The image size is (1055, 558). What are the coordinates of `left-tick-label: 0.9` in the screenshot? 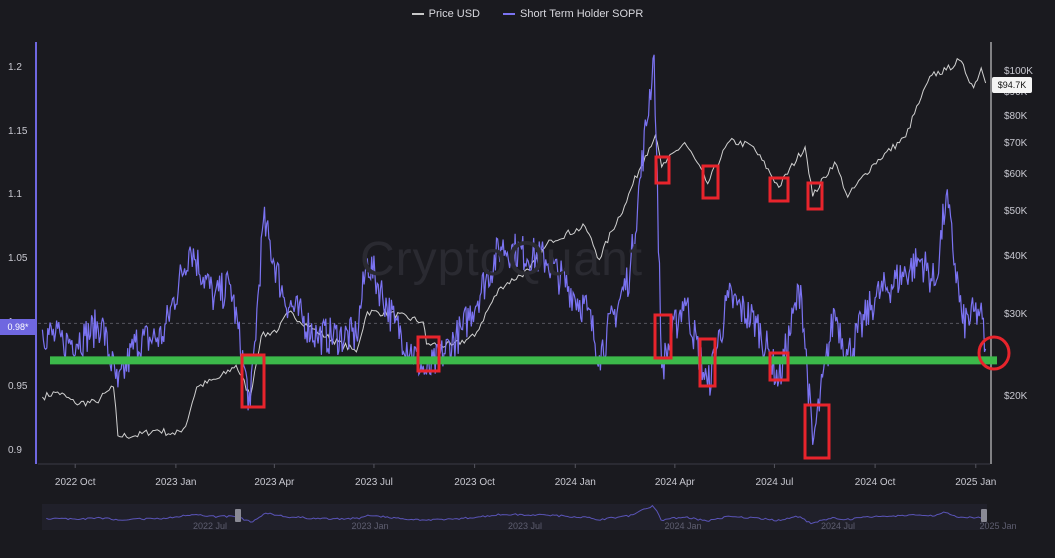 It's located at (15, 451).